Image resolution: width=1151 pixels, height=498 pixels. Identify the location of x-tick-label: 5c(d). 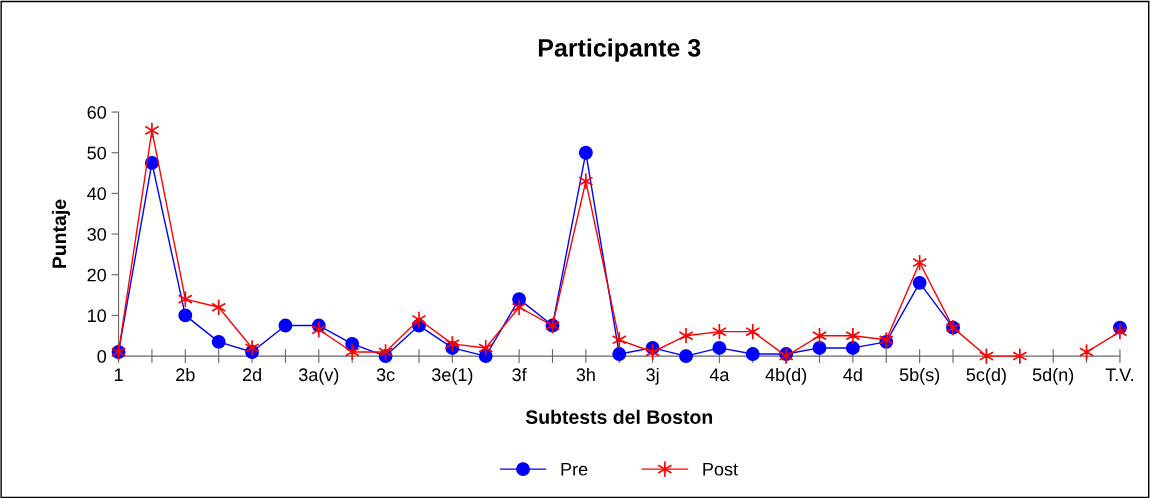
(986, 376).